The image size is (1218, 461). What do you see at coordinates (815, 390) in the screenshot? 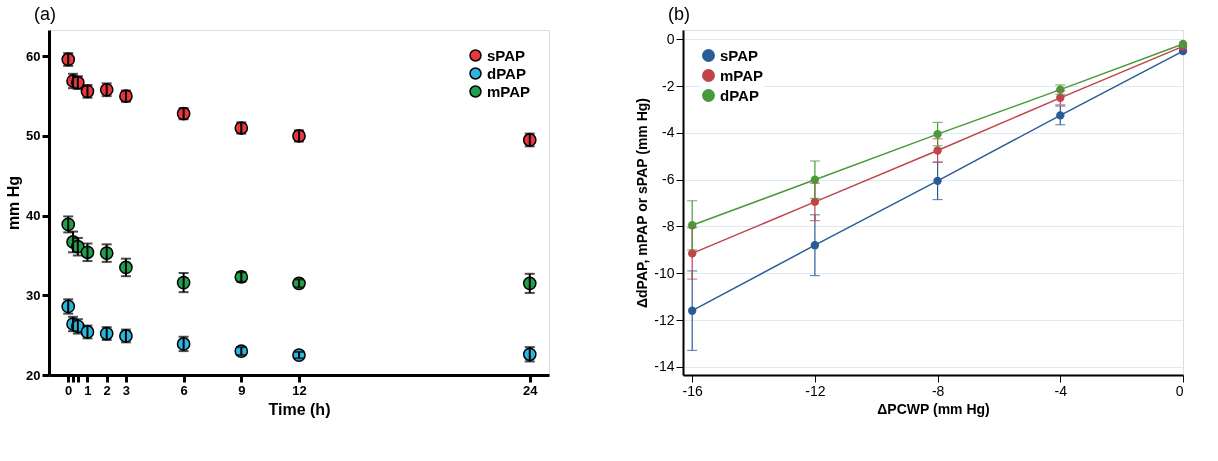
I see `x-tick-label: -12` at bounding box center [815, 390].